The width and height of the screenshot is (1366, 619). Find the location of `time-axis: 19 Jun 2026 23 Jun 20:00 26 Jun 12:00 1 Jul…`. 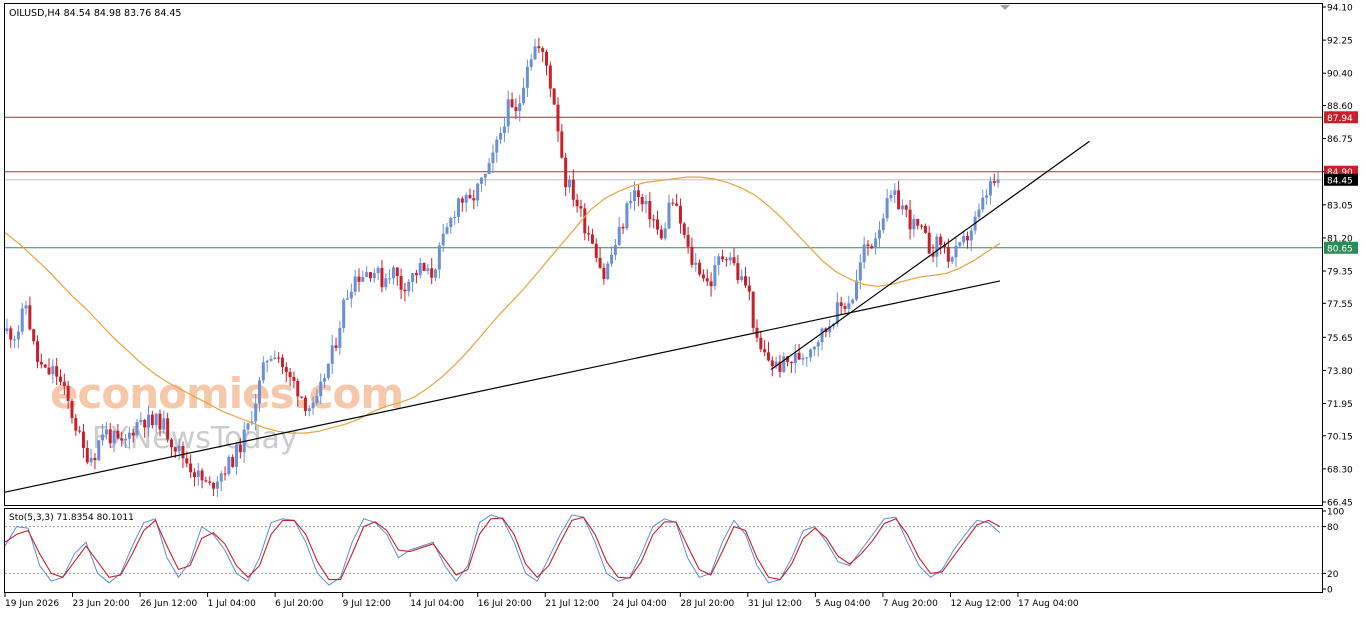

time-axis: 19 Jun 2026 23 Jun 20:00 26 Jun 12:00 1 Jul… is located at coordinates (541, 601).